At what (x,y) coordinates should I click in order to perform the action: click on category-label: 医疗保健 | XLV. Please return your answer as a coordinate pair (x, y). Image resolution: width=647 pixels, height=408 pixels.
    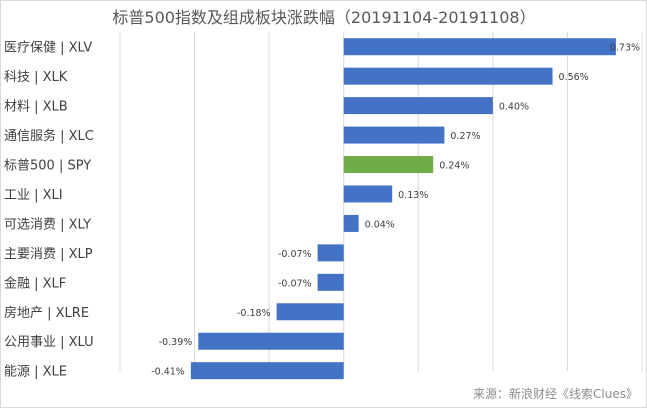
    Looking at the image, I should click on (48, 48).